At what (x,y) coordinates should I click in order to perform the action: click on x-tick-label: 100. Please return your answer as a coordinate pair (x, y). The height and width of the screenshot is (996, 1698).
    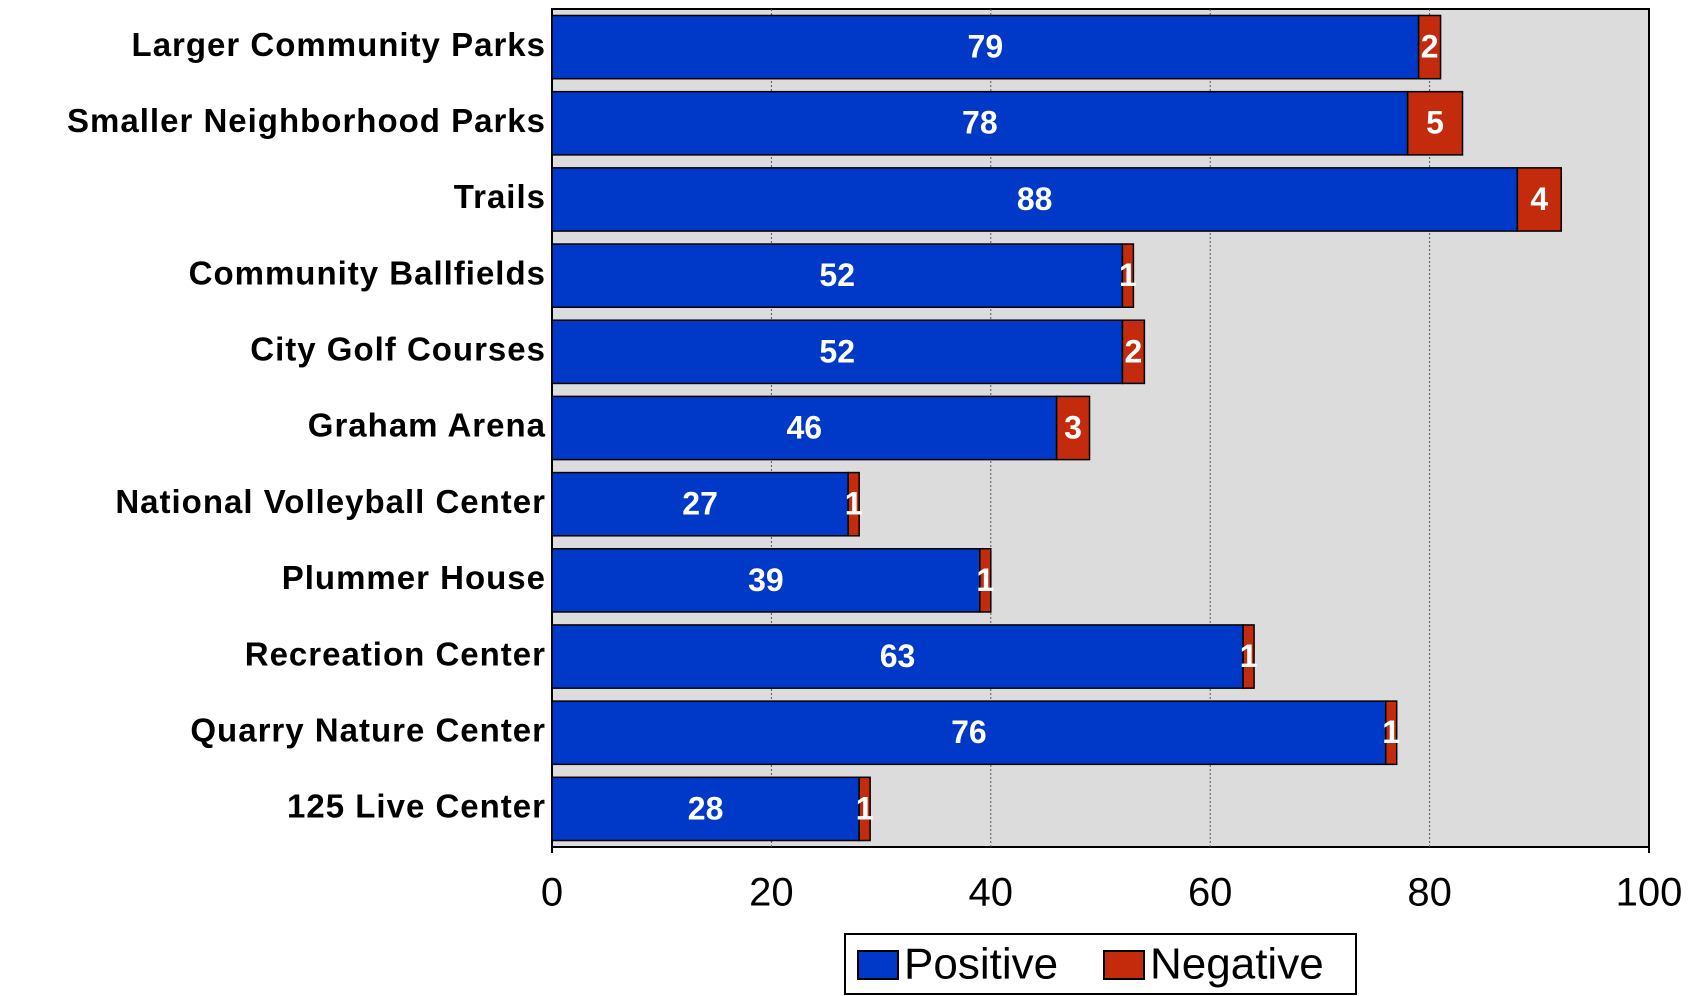
    Looking at the image, I should click on (1649, 893).